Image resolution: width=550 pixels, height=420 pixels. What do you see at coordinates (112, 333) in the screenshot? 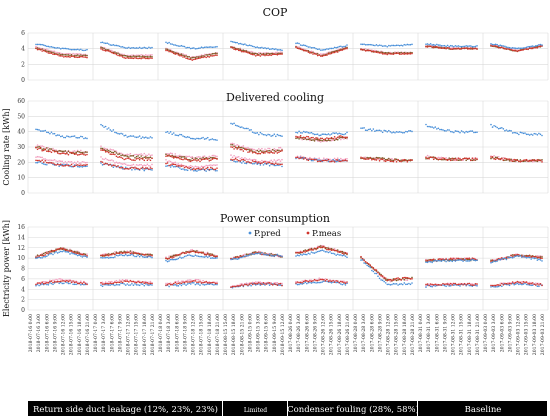
I see `x-tick-label: 2018-07-17 6:00` at bounding box center [112, 333].